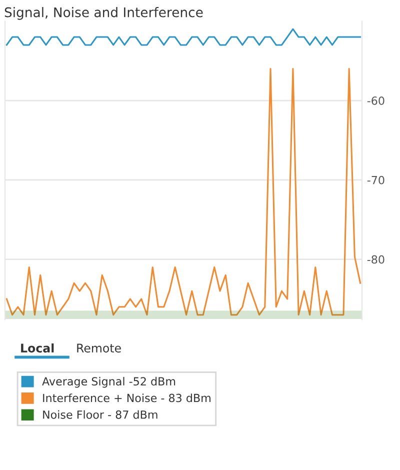 The width and height of the screenshot is (400, 470). I want to click on y-tick-label: -60, so click(375, 100).